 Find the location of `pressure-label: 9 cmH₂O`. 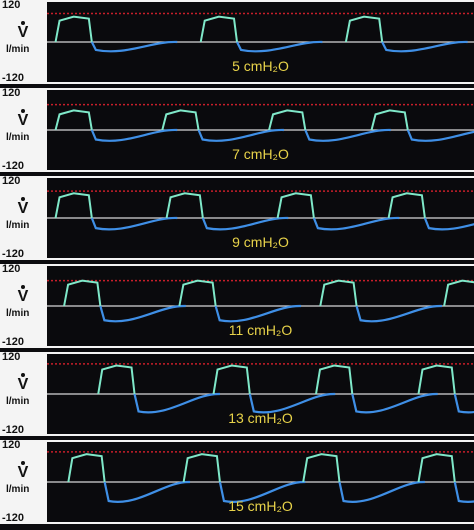

pressure-label: 9 cmH₂O is located at coordinates (260, 242).